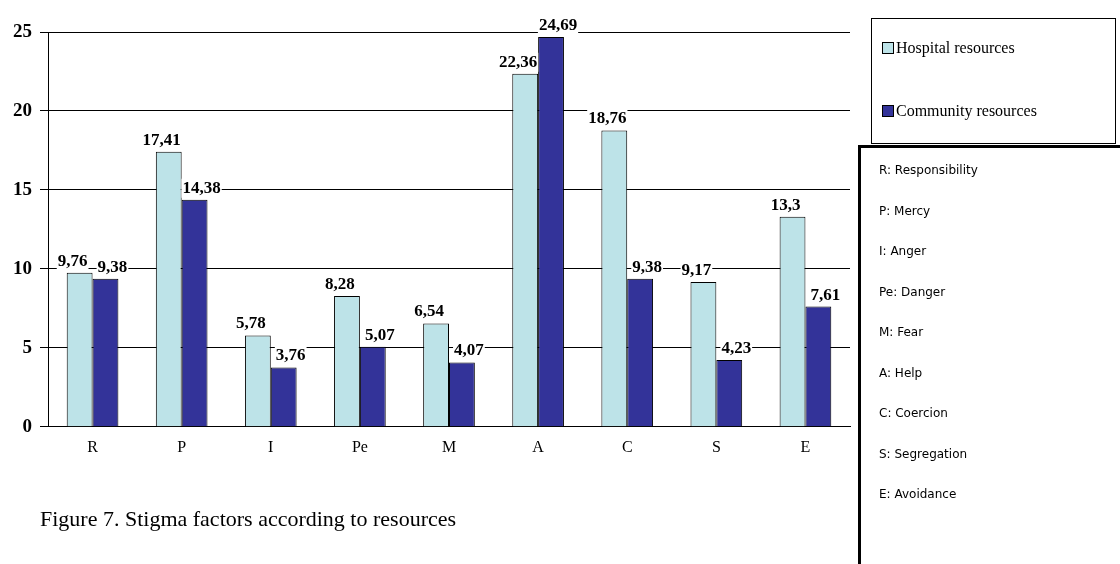 This screenshot has width=1120, height=564. I want to click on text: S: Segregation, so click(923, 453).